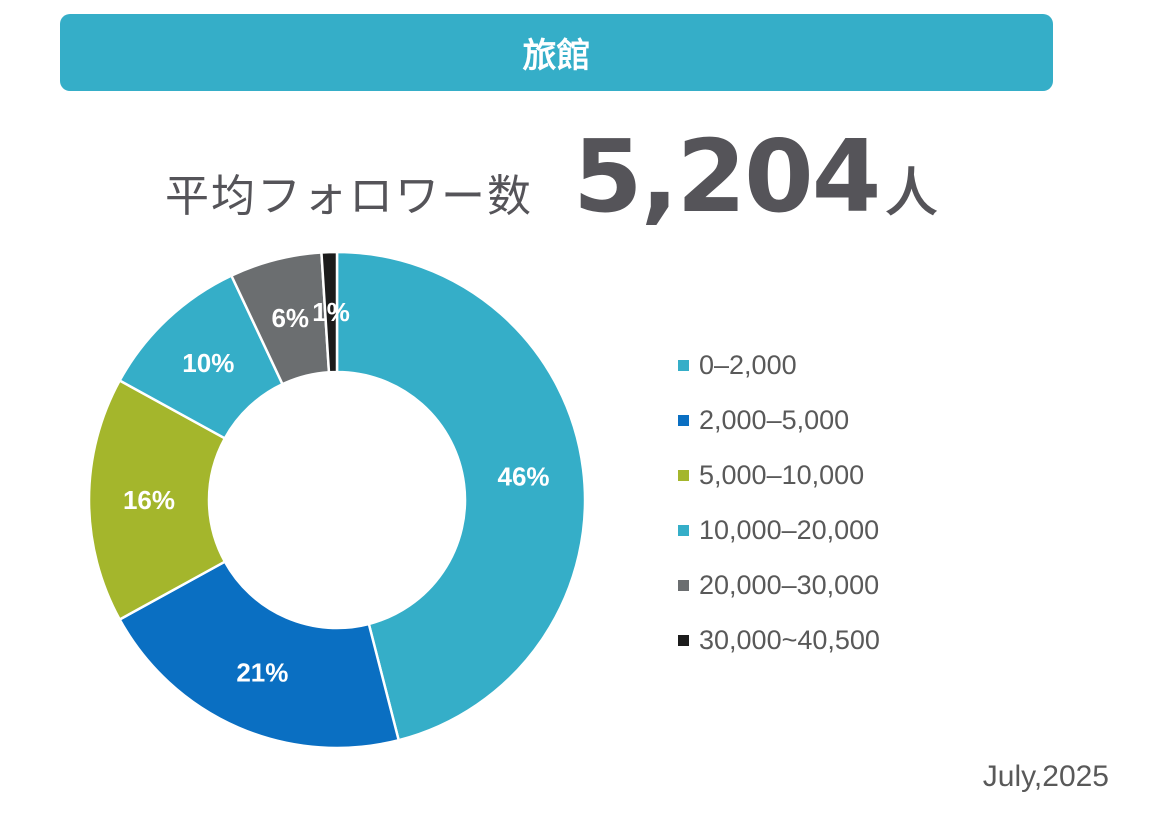  I want to click on category-title: 旅館, so click(556, 56).